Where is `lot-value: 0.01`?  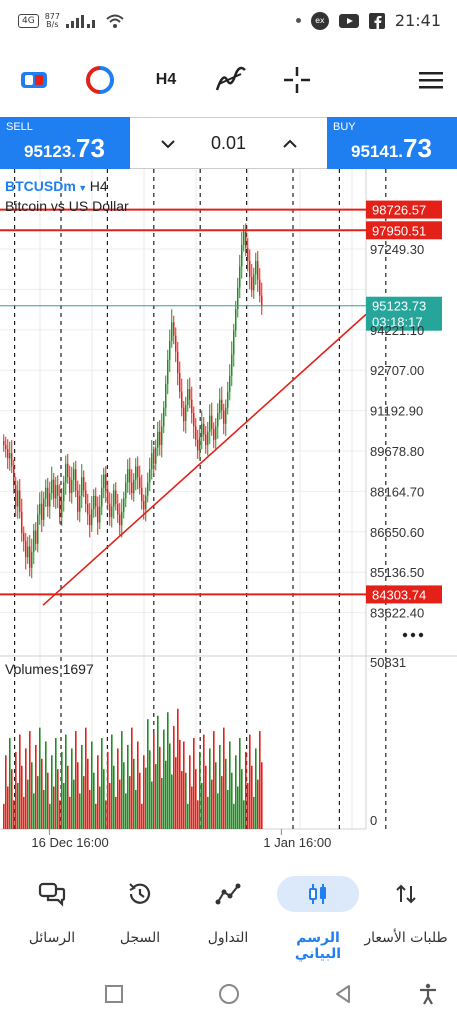
lot-value: 0.01 is located at coordinates (228, 143).